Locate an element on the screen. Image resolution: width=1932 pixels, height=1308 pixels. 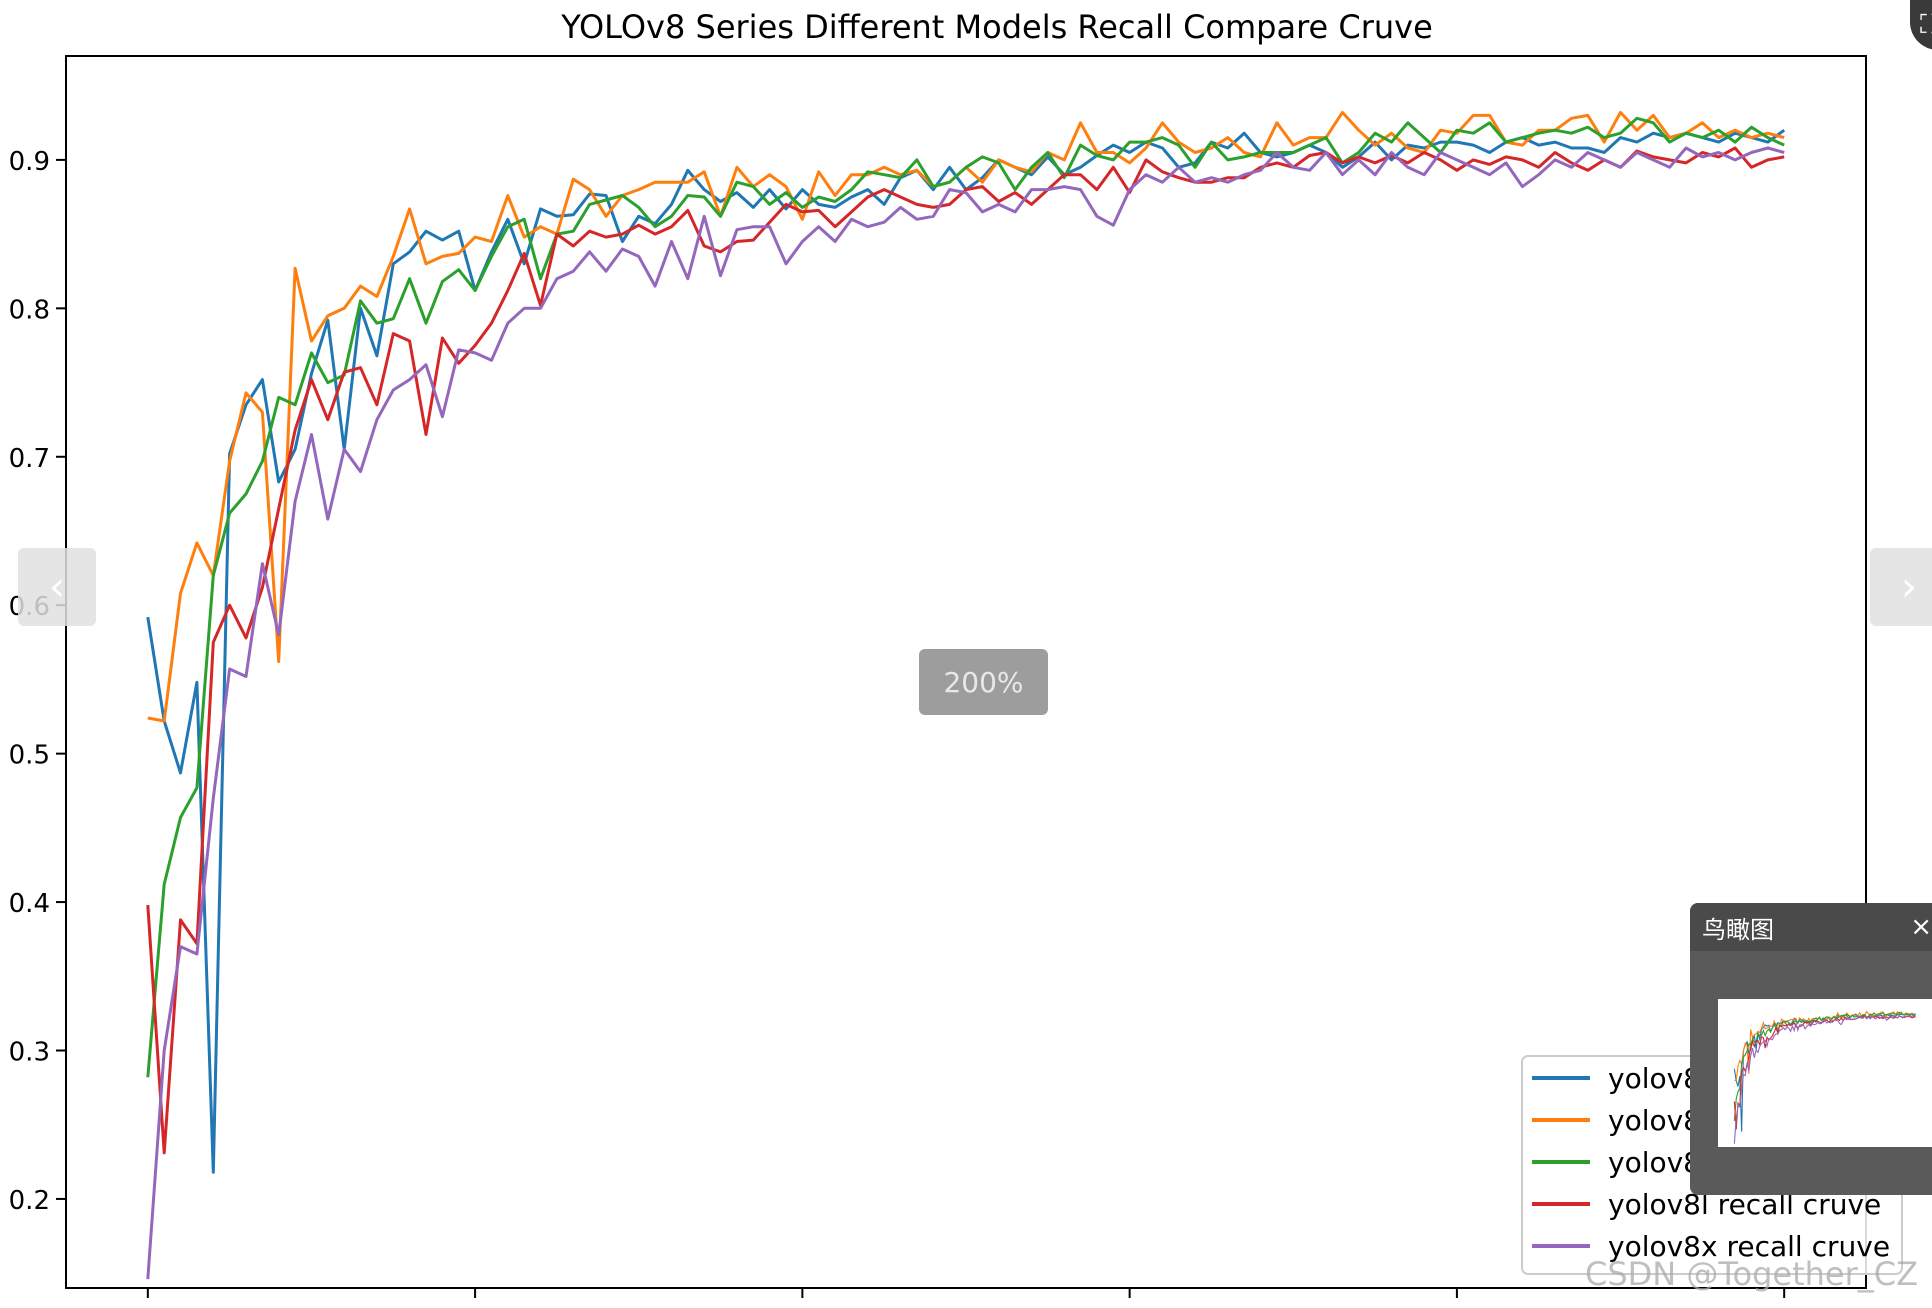
chevron-left-icon: ‹ is located at coordinates (57, 587).